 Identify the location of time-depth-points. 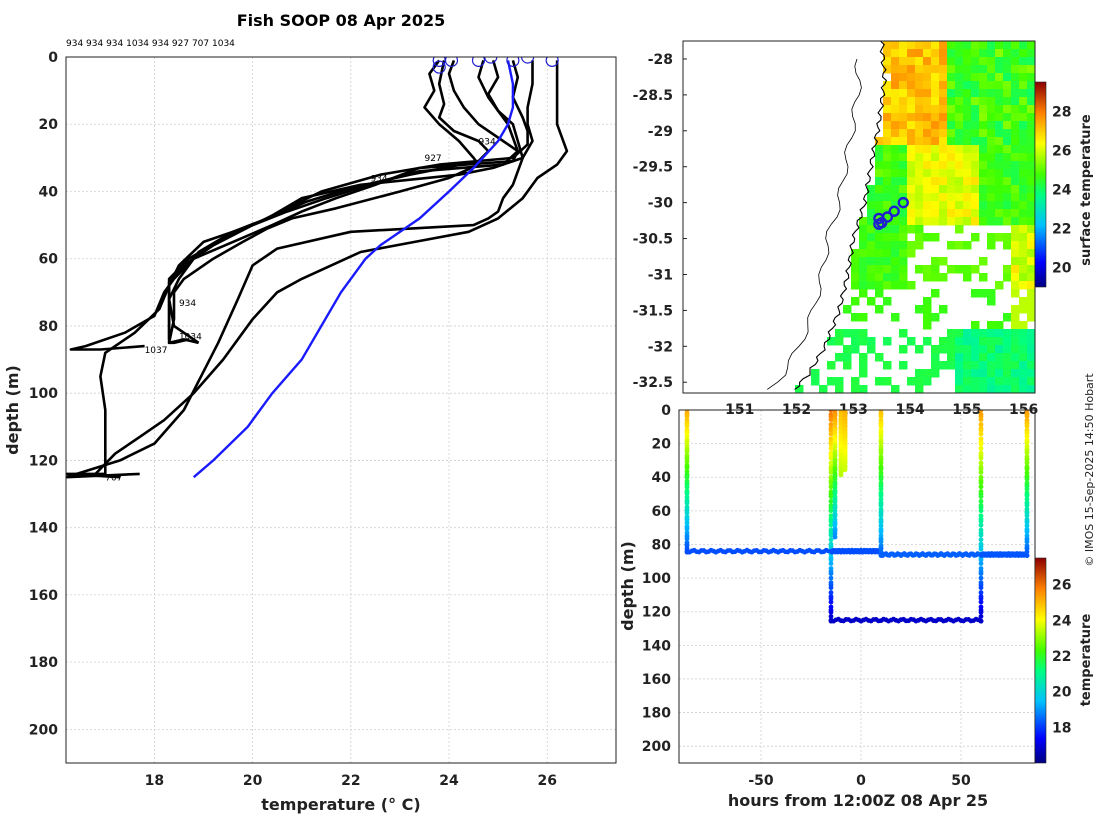
(857, 517).